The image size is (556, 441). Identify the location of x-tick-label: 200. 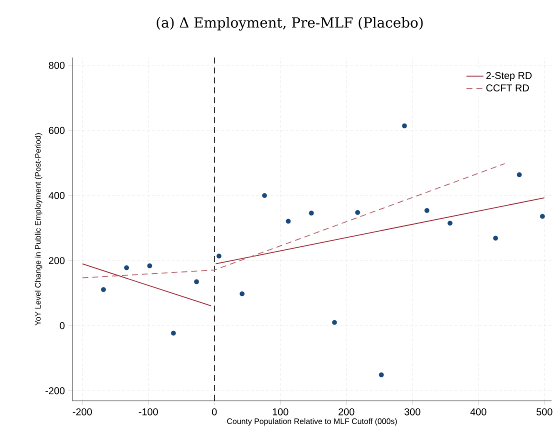
(346, 412).